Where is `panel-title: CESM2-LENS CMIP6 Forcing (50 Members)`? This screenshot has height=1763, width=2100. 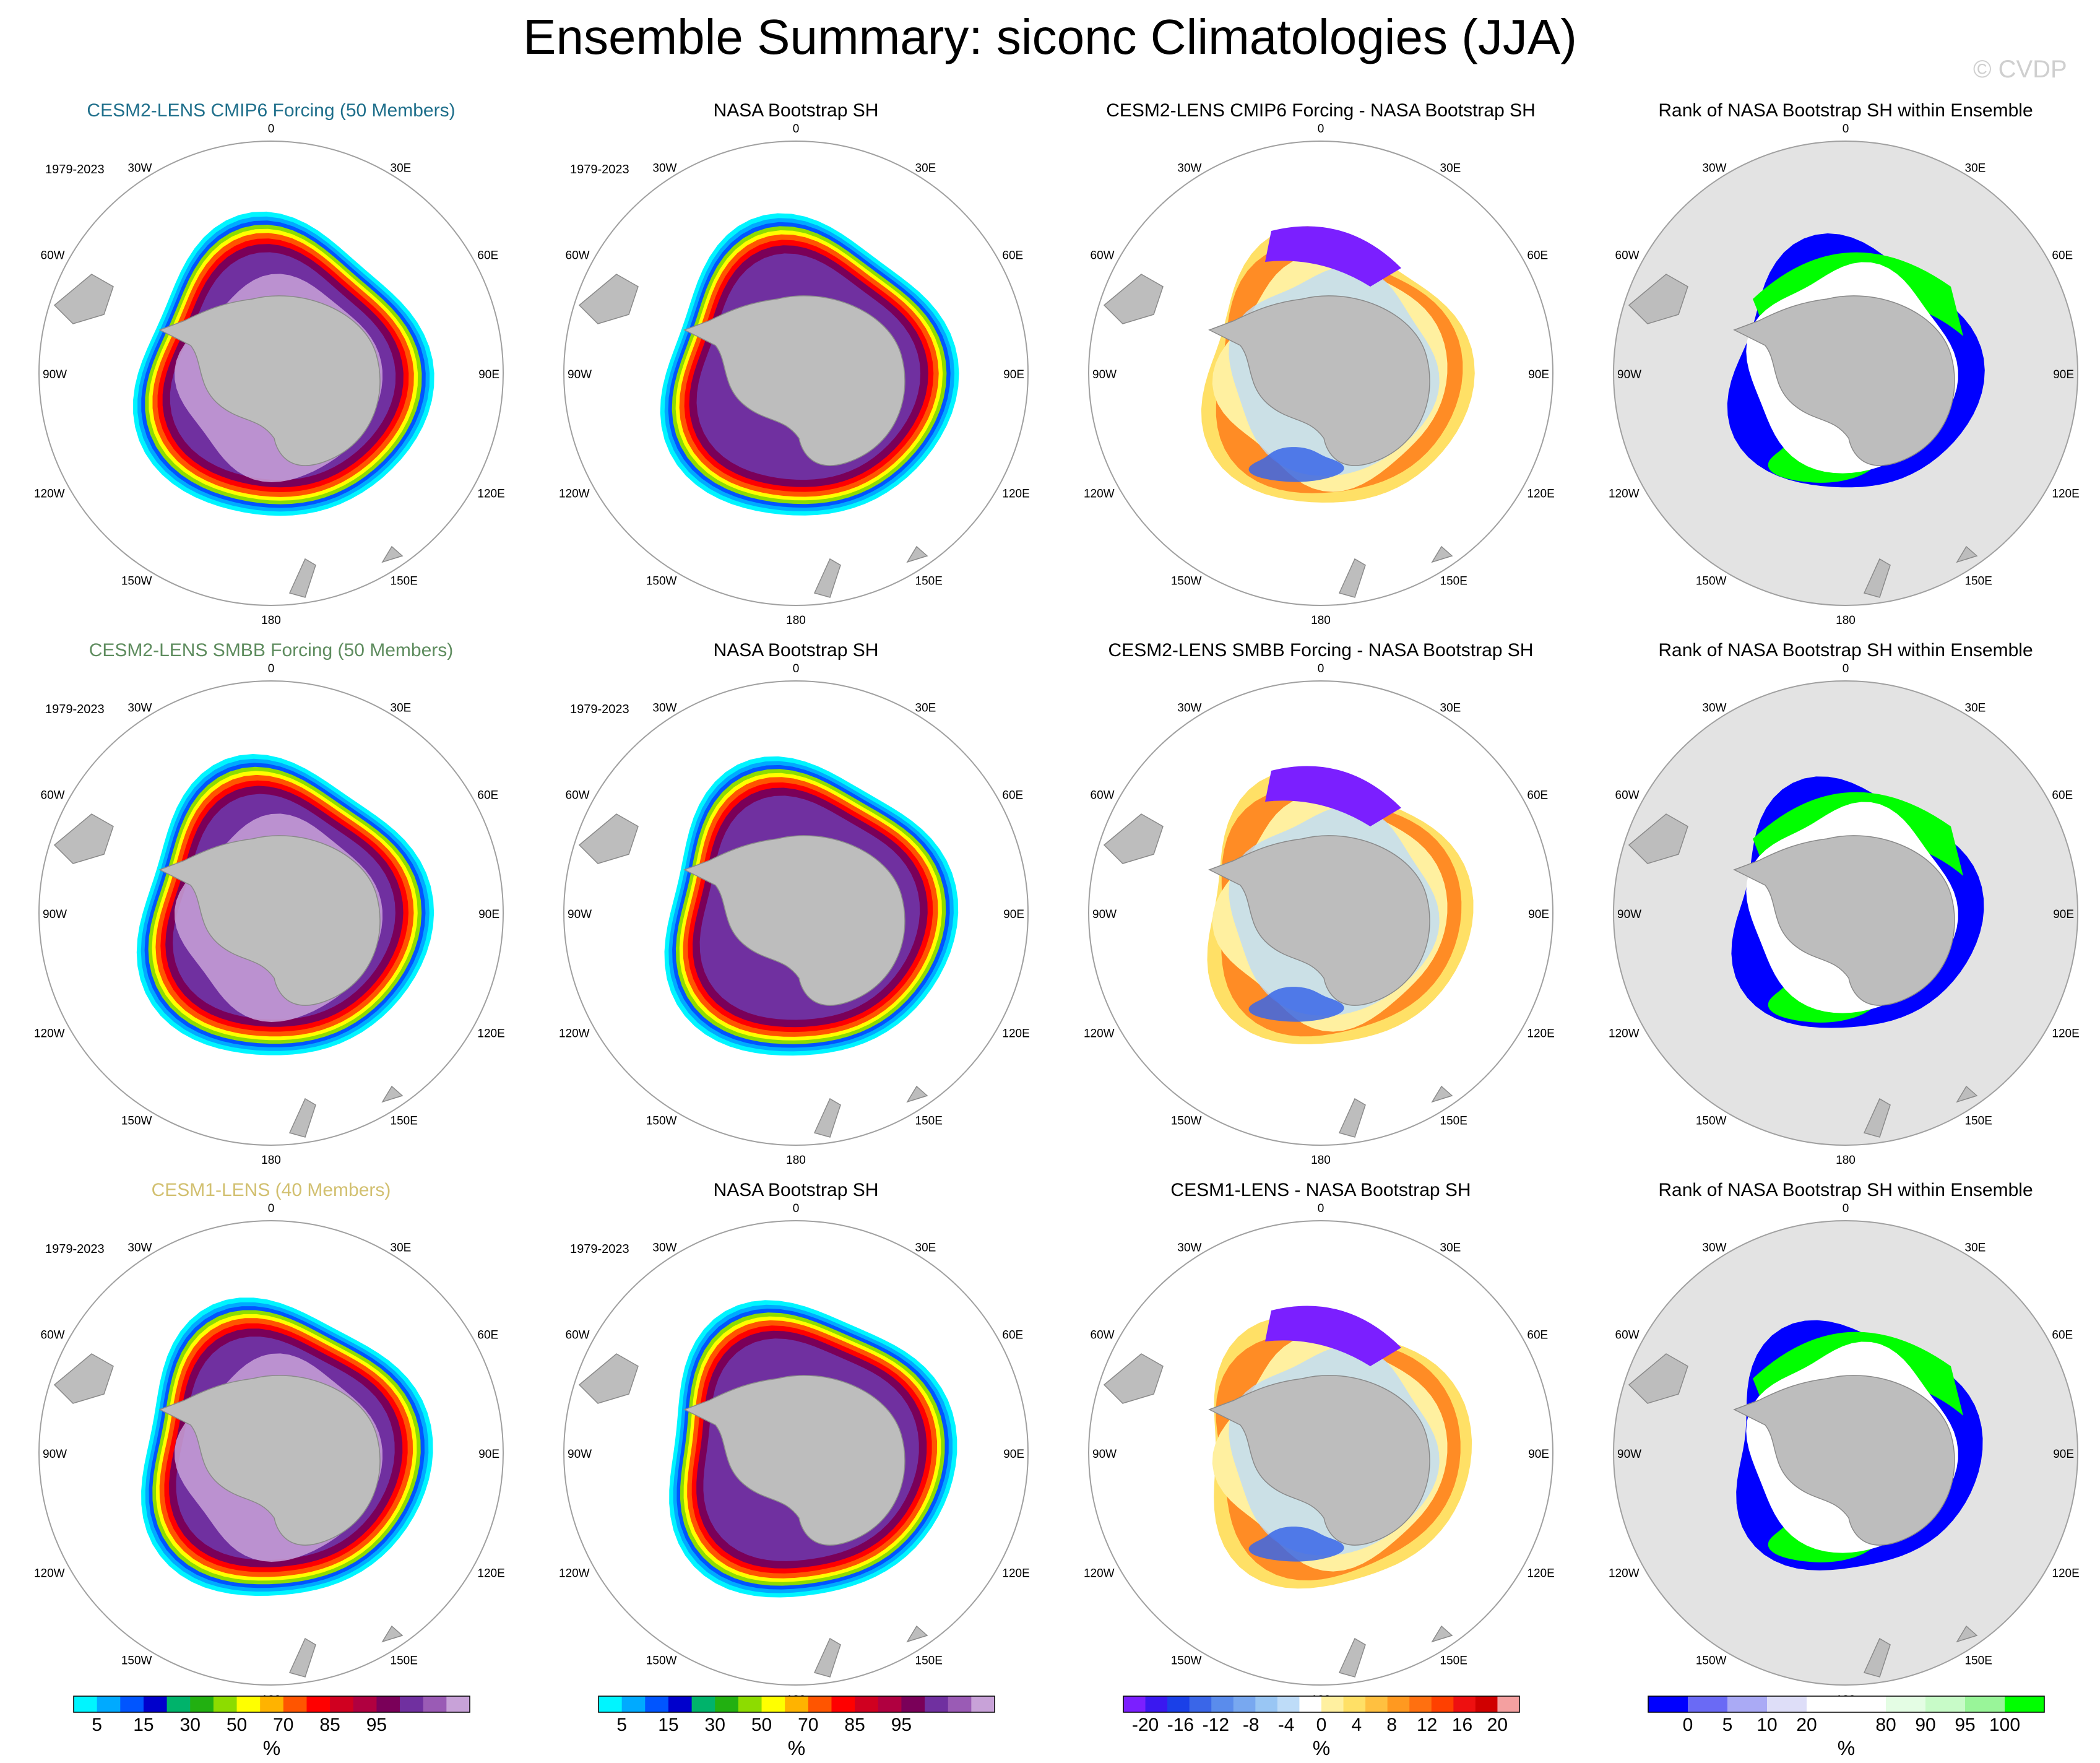 panel-title: CESM2-LENS CMIP6 Forcing (50 Members) is located at coordinates (271, 111).